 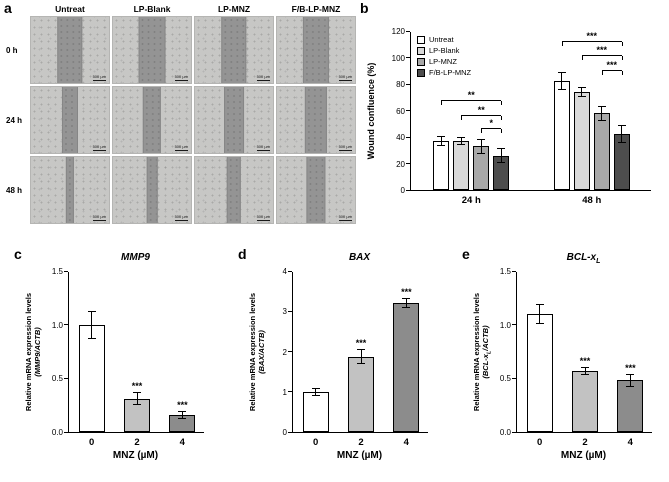 What do you see at coordinates (57, 271) in the screenshot?
I see `y-tick-label: 1.5` at bounding box center [57, 271].